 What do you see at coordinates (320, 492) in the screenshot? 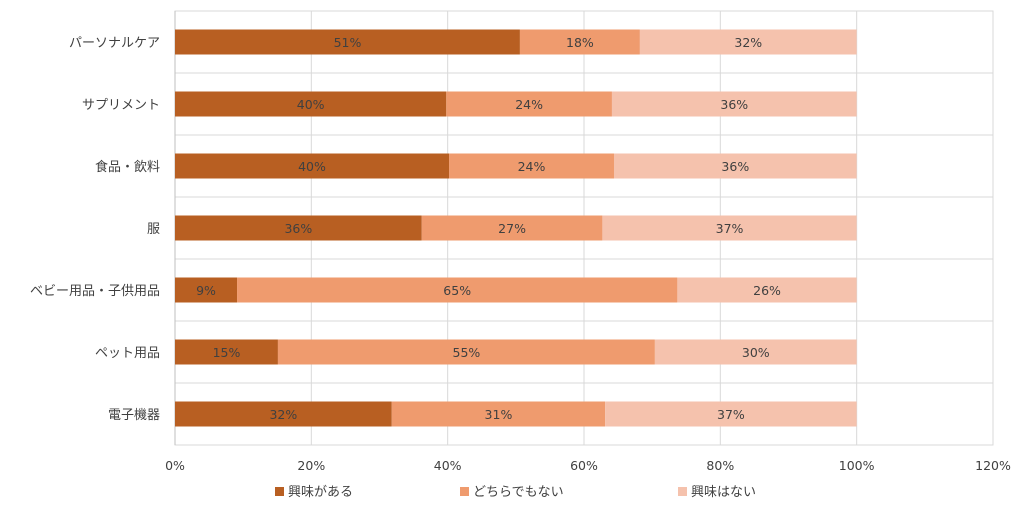
I see `legend-label: 興味がある` at bounding box center [320, 492].